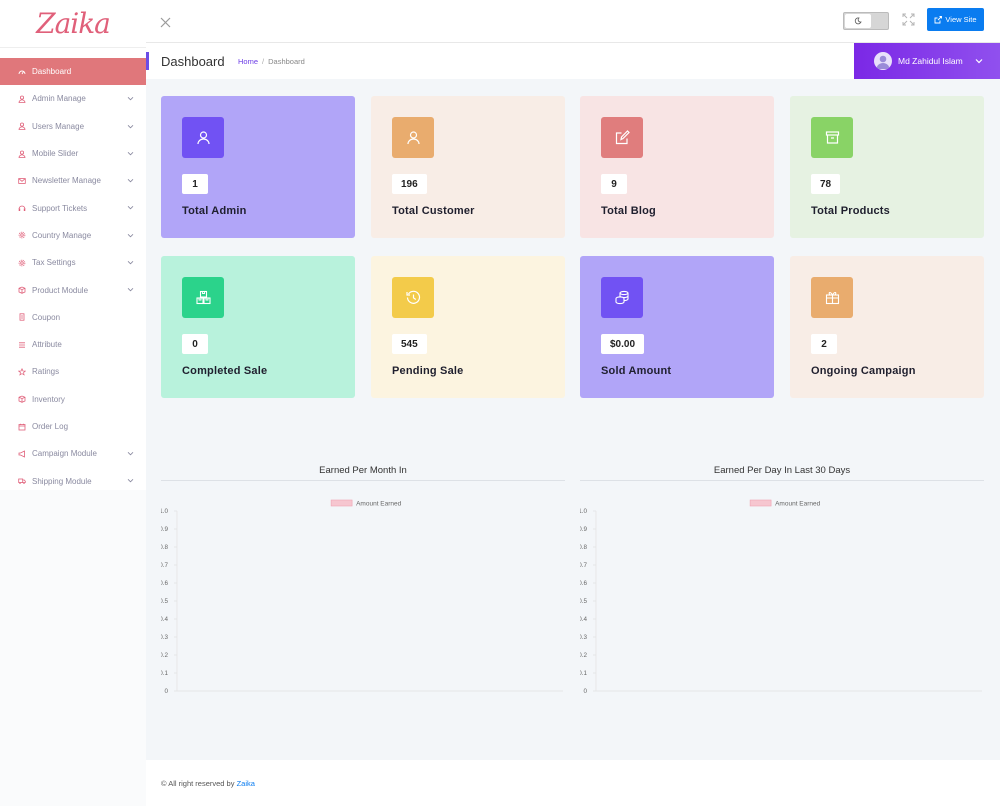 This screenshot has width=1000, height=806. Describe the element at coordinates (73, 344) in the screenshot. I see `sidebar-item-attribute: Attribute` at that location.